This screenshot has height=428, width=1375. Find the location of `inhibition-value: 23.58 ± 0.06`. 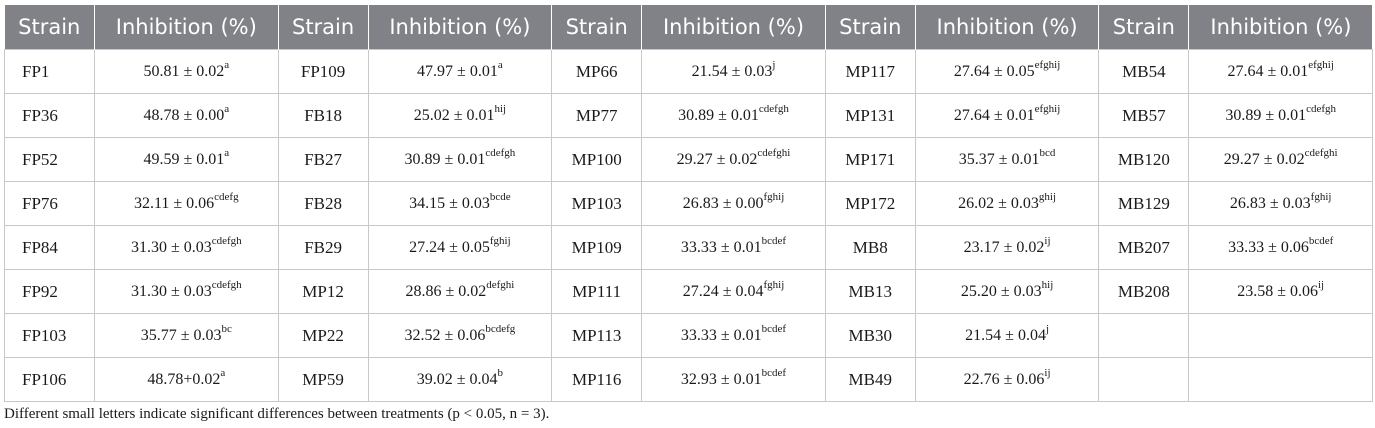

inhibition-value: 23.58 ± 0.06 is located at coordinates (1277, 291).